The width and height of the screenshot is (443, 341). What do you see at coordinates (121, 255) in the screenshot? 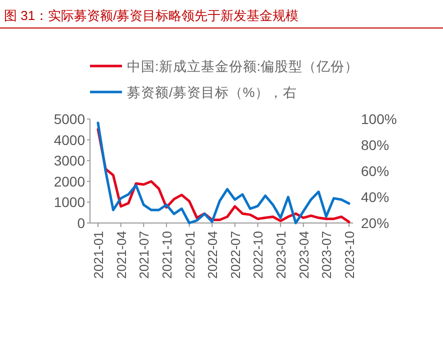
I see `x-tick-label: 2021-04` at bounding box center [121, 255].